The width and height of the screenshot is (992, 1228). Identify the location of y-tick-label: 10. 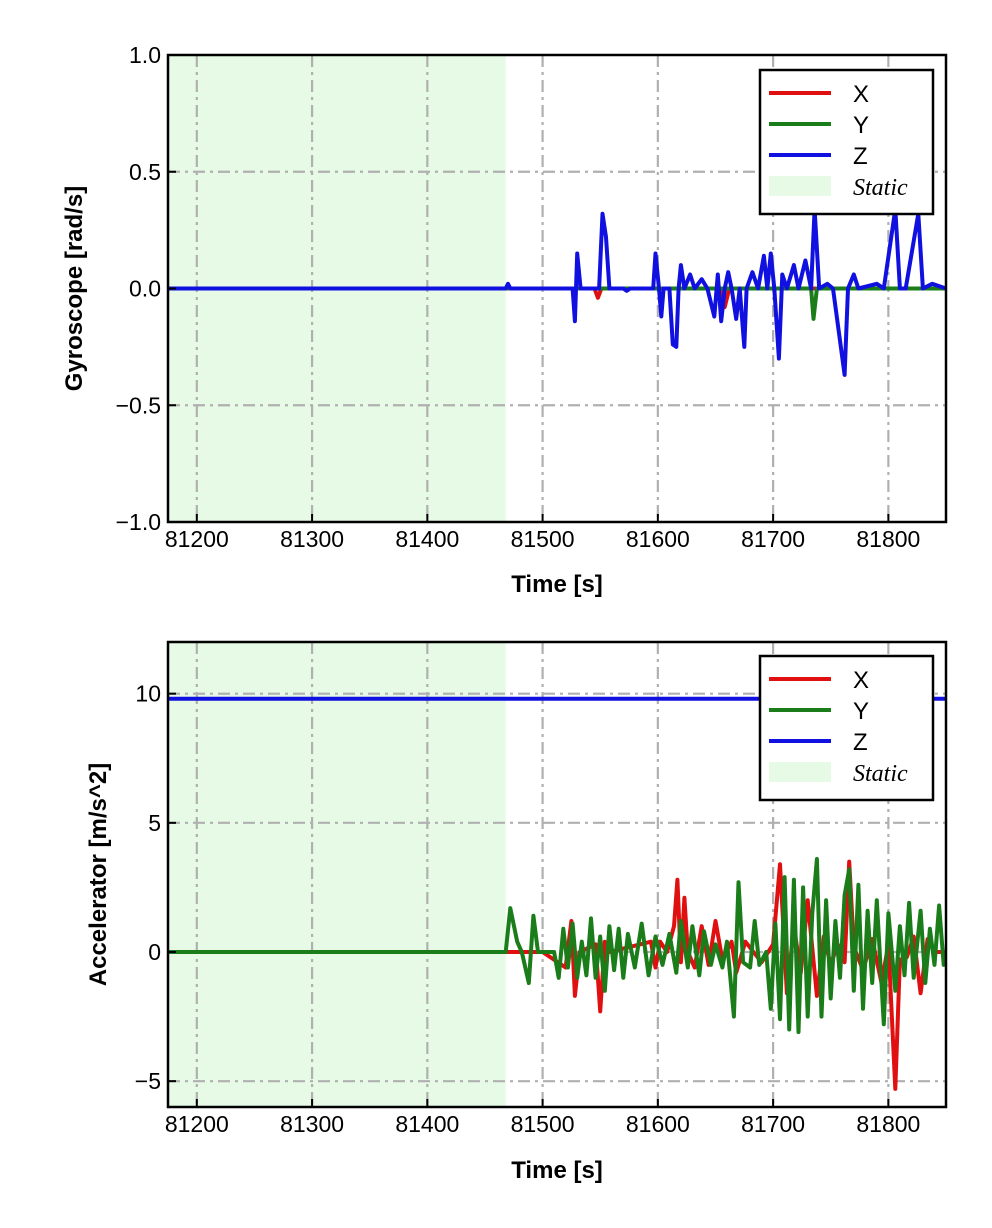
(148, 694).